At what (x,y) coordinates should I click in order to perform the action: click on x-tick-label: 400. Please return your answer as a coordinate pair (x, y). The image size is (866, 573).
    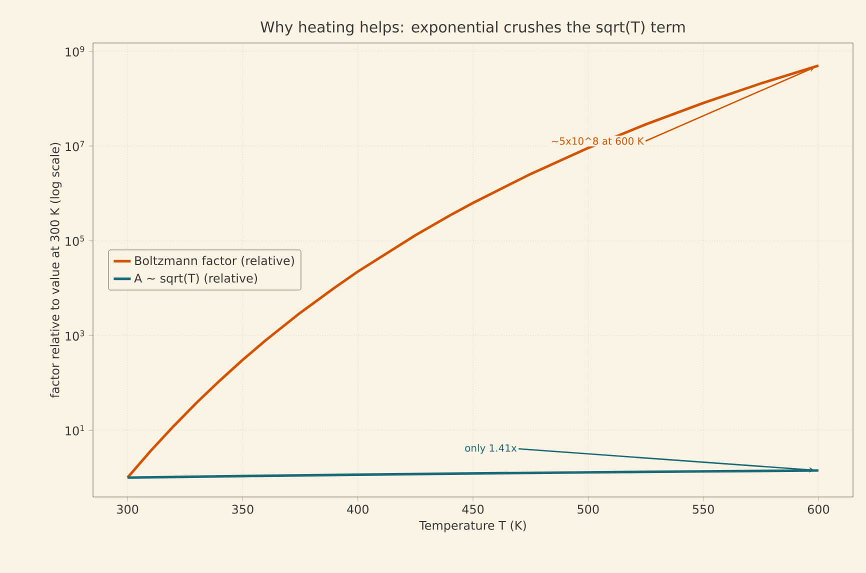
    Looking at the image, I should click on (357, 509).